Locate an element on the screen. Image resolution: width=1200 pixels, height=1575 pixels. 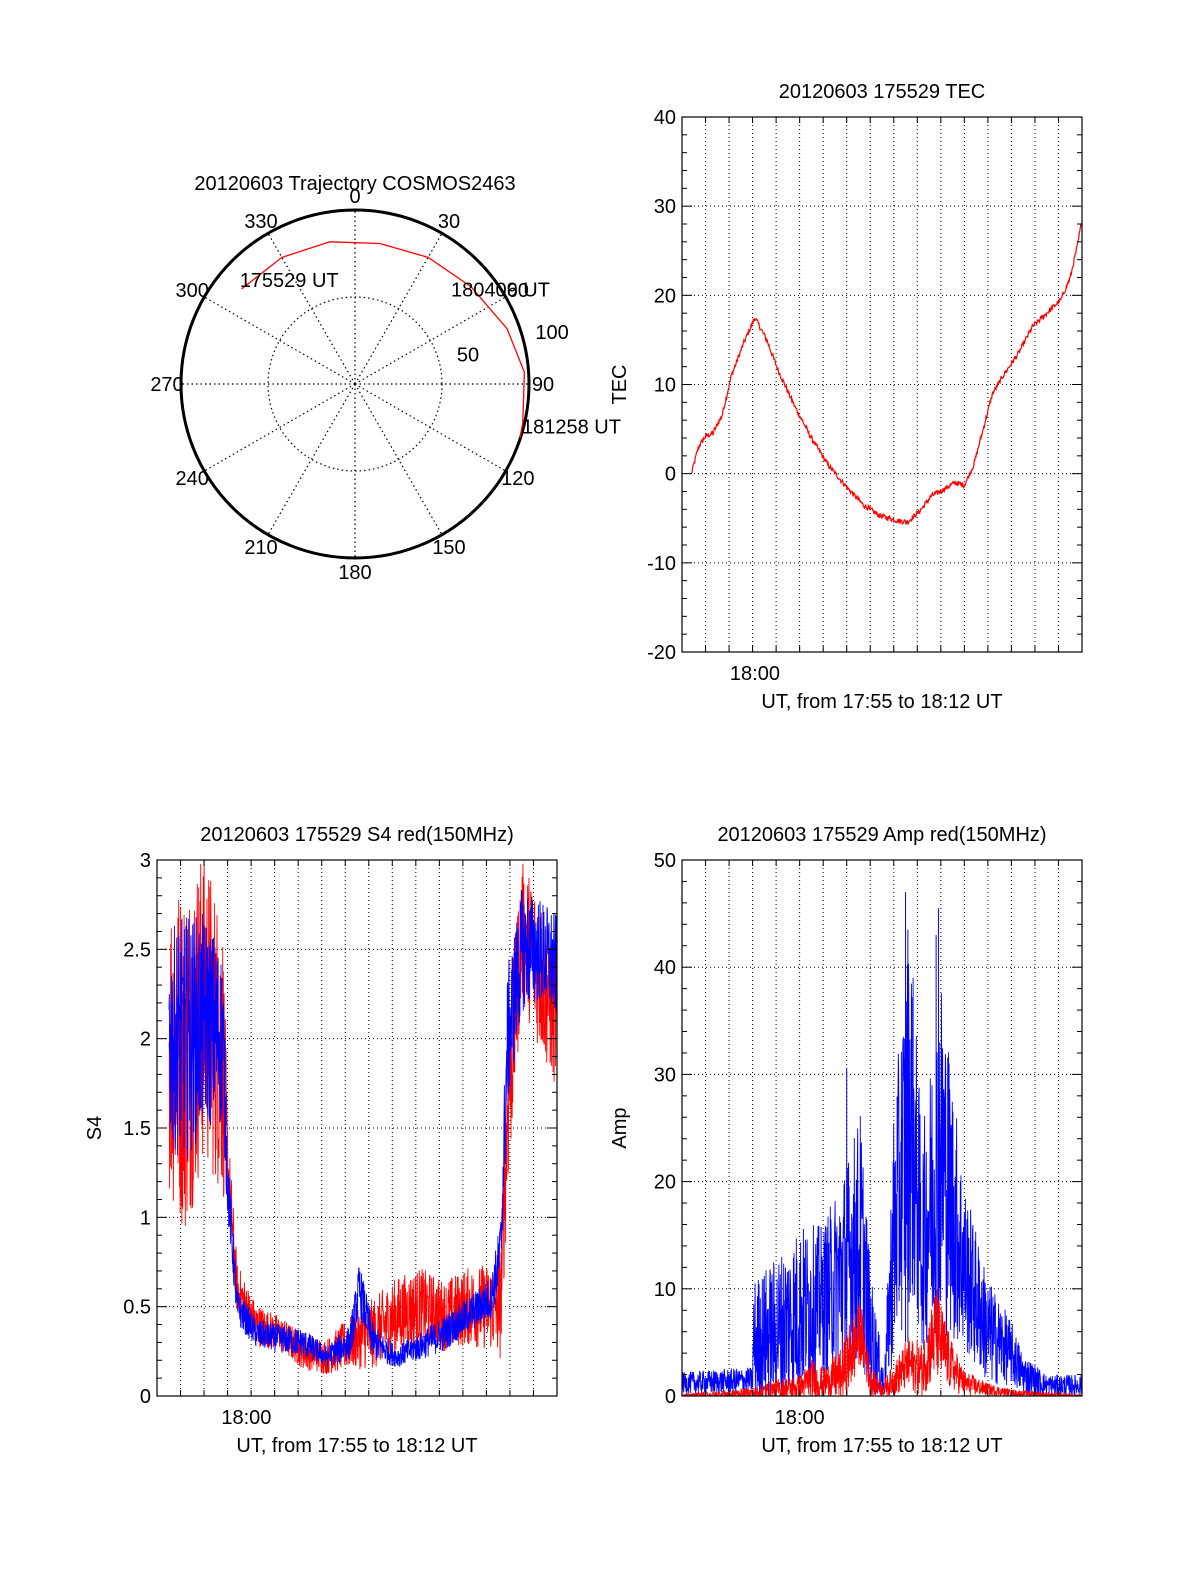
chart-title: 20120603 175529 TEC is located at coordinates (882, 92).